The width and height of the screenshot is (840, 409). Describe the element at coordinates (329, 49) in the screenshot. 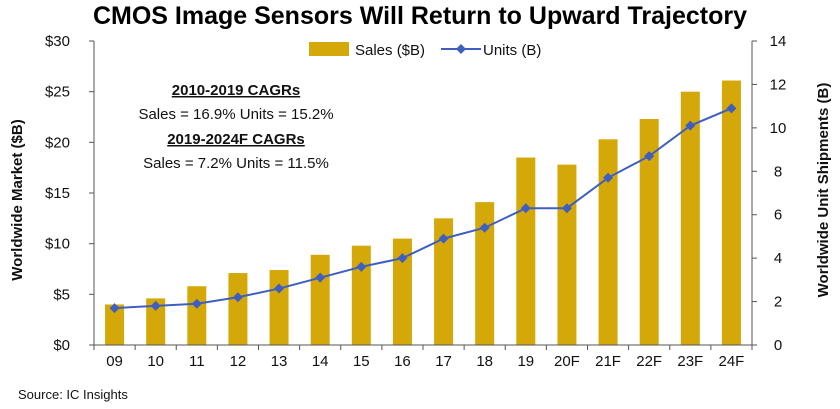

I see `legend-swatch-sales` at that location.